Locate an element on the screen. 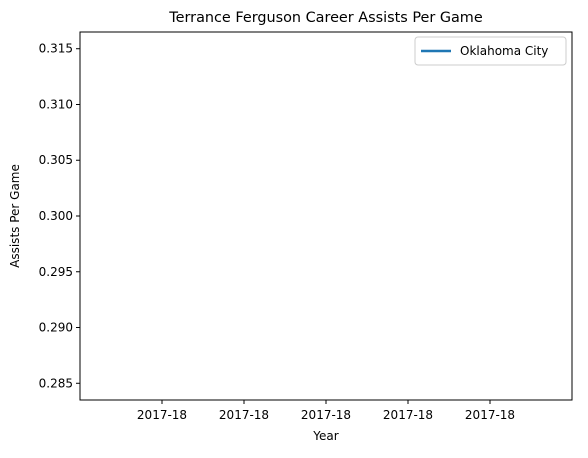 This screenshot has height=458, width=588. legend-box is located at coordinates (490, 51).